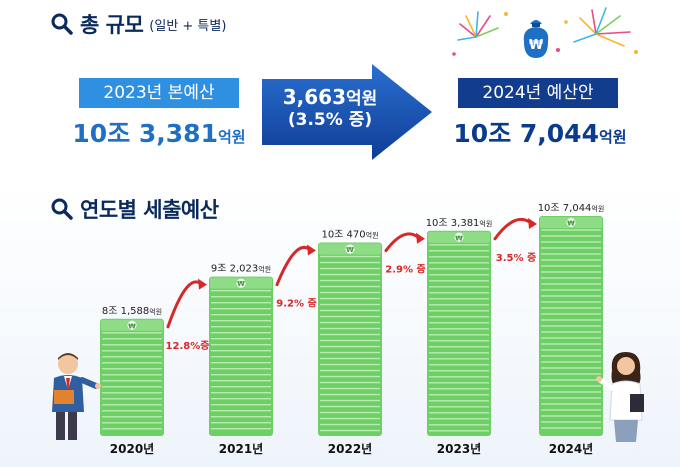  Describe the element at coordinates (540, 133) in the screenshot. I see `budget-2024-amount: 10조 7,044억원` at that location.